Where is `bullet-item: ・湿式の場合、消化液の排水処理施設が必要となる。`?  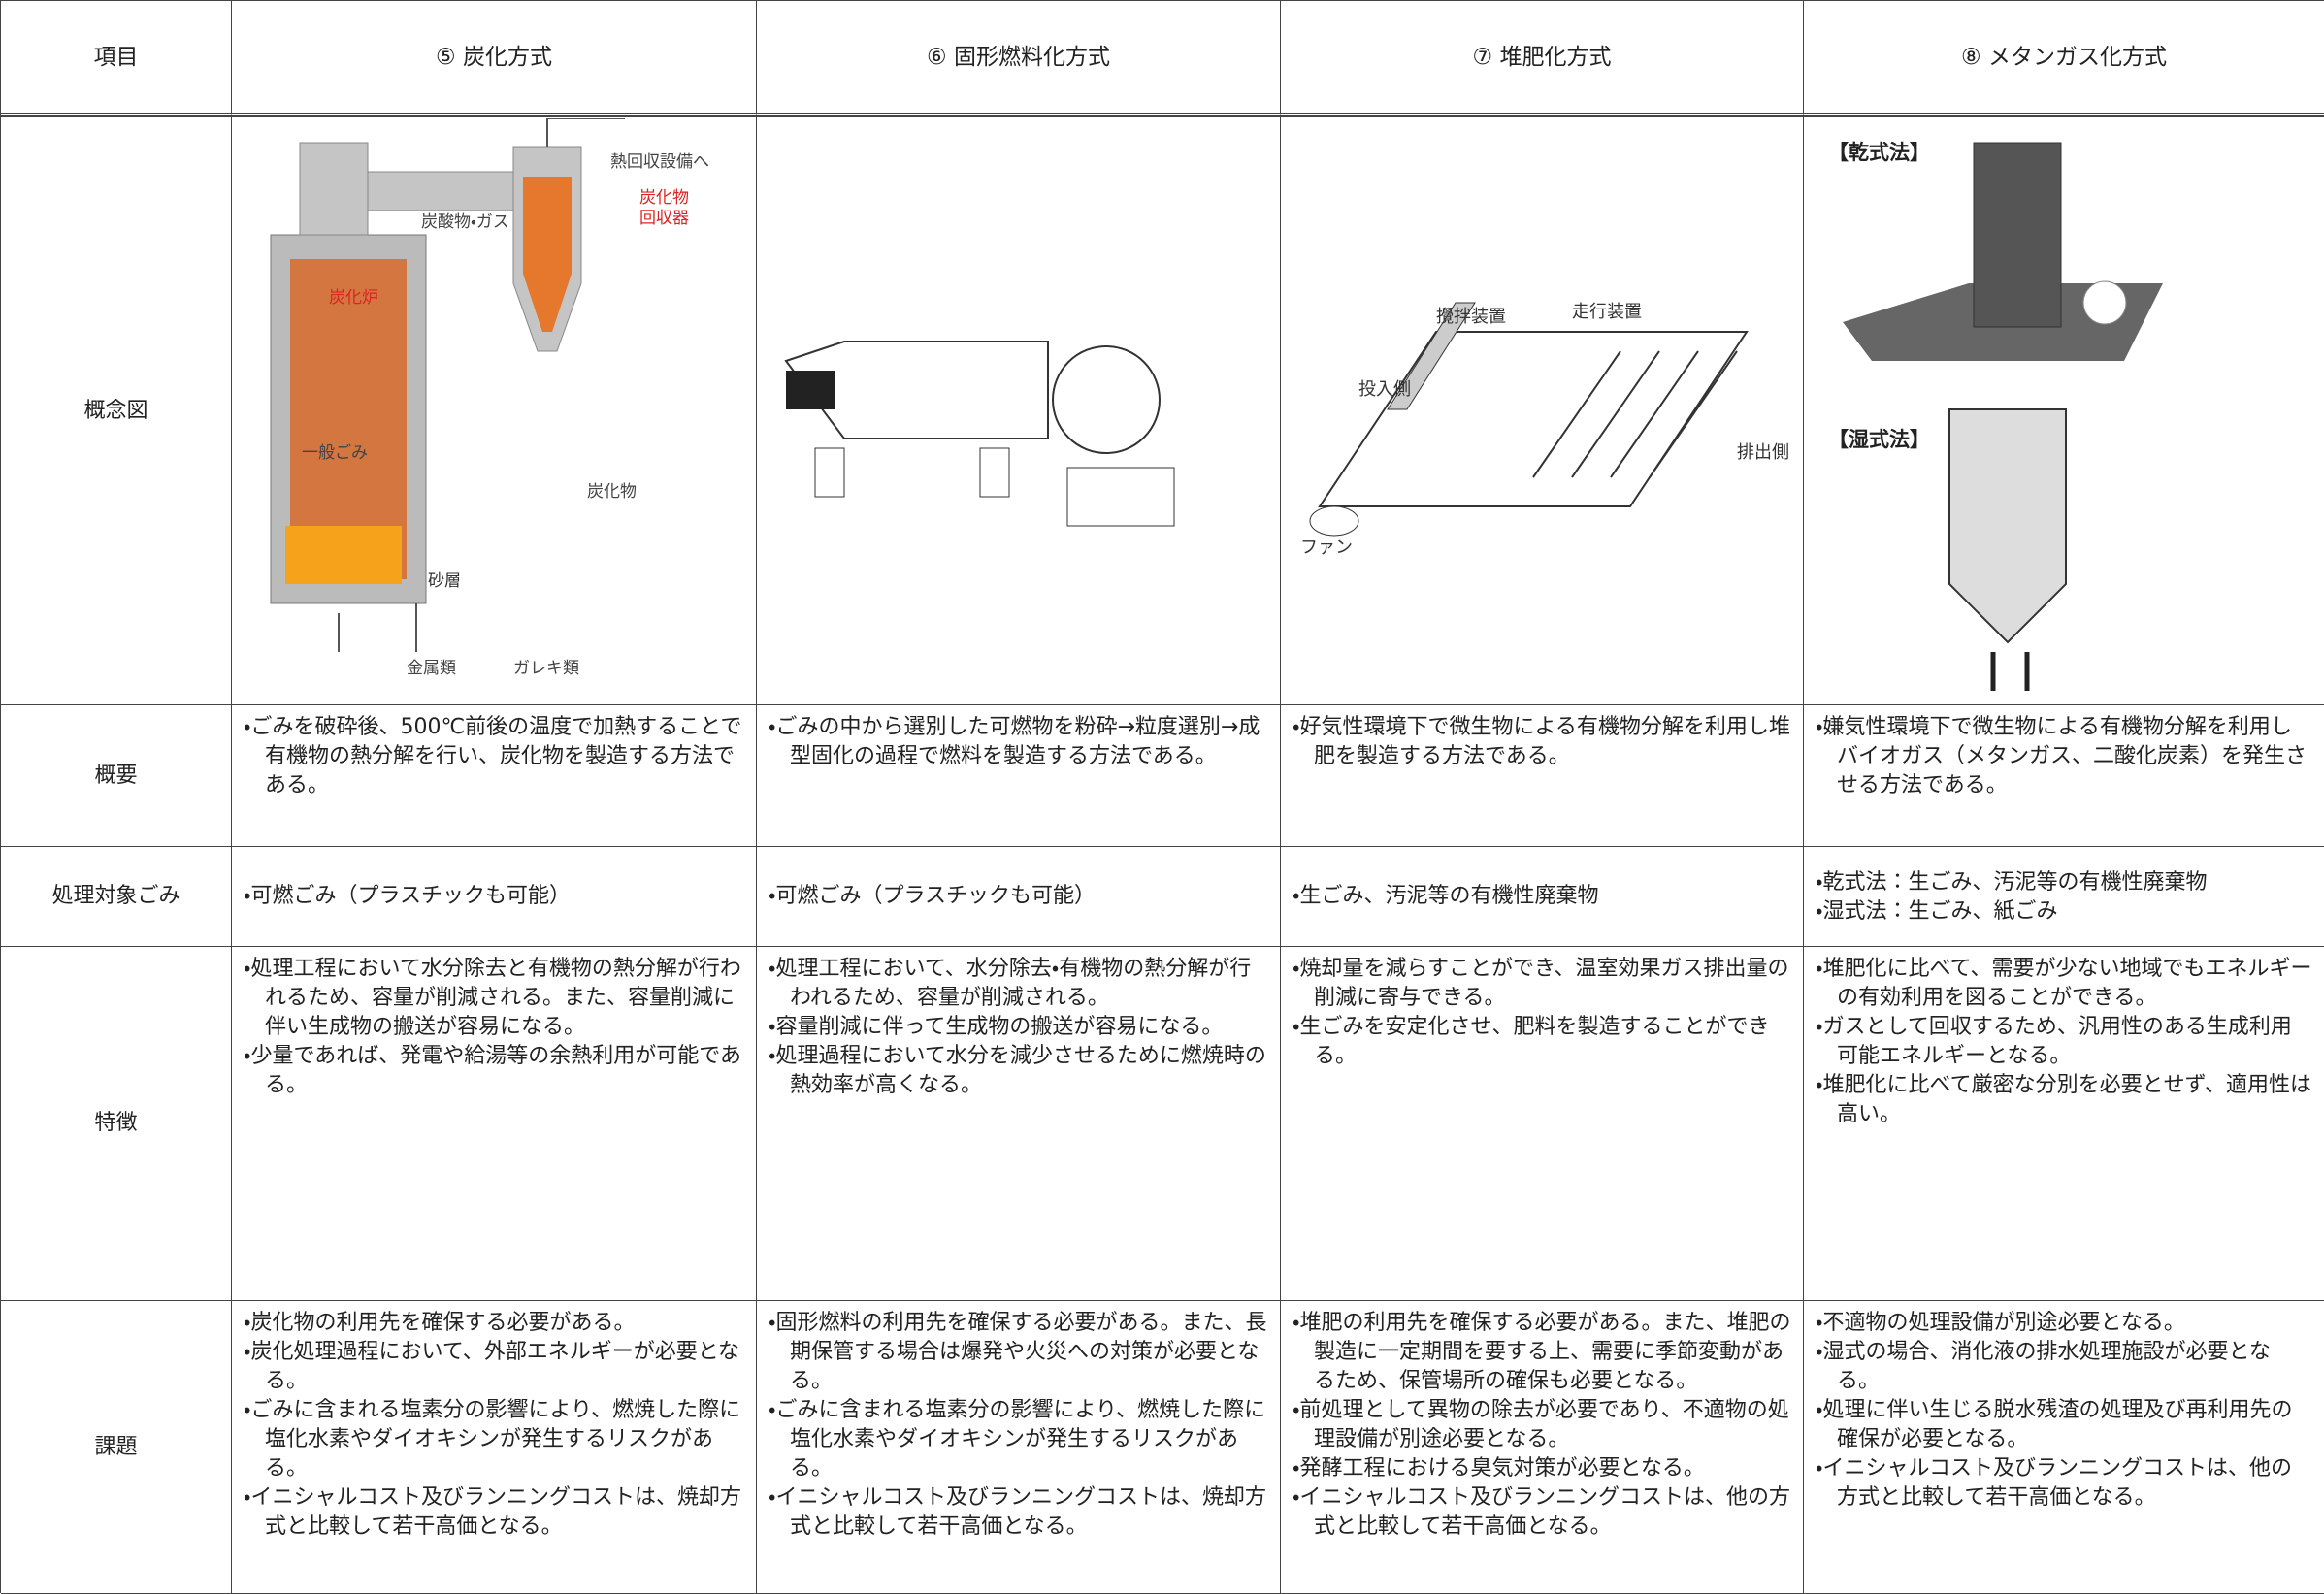
bullet-item: ・湿式の場合、消化液の排水処理施設が必要となる。 is located at coordinates (2043, 1367).